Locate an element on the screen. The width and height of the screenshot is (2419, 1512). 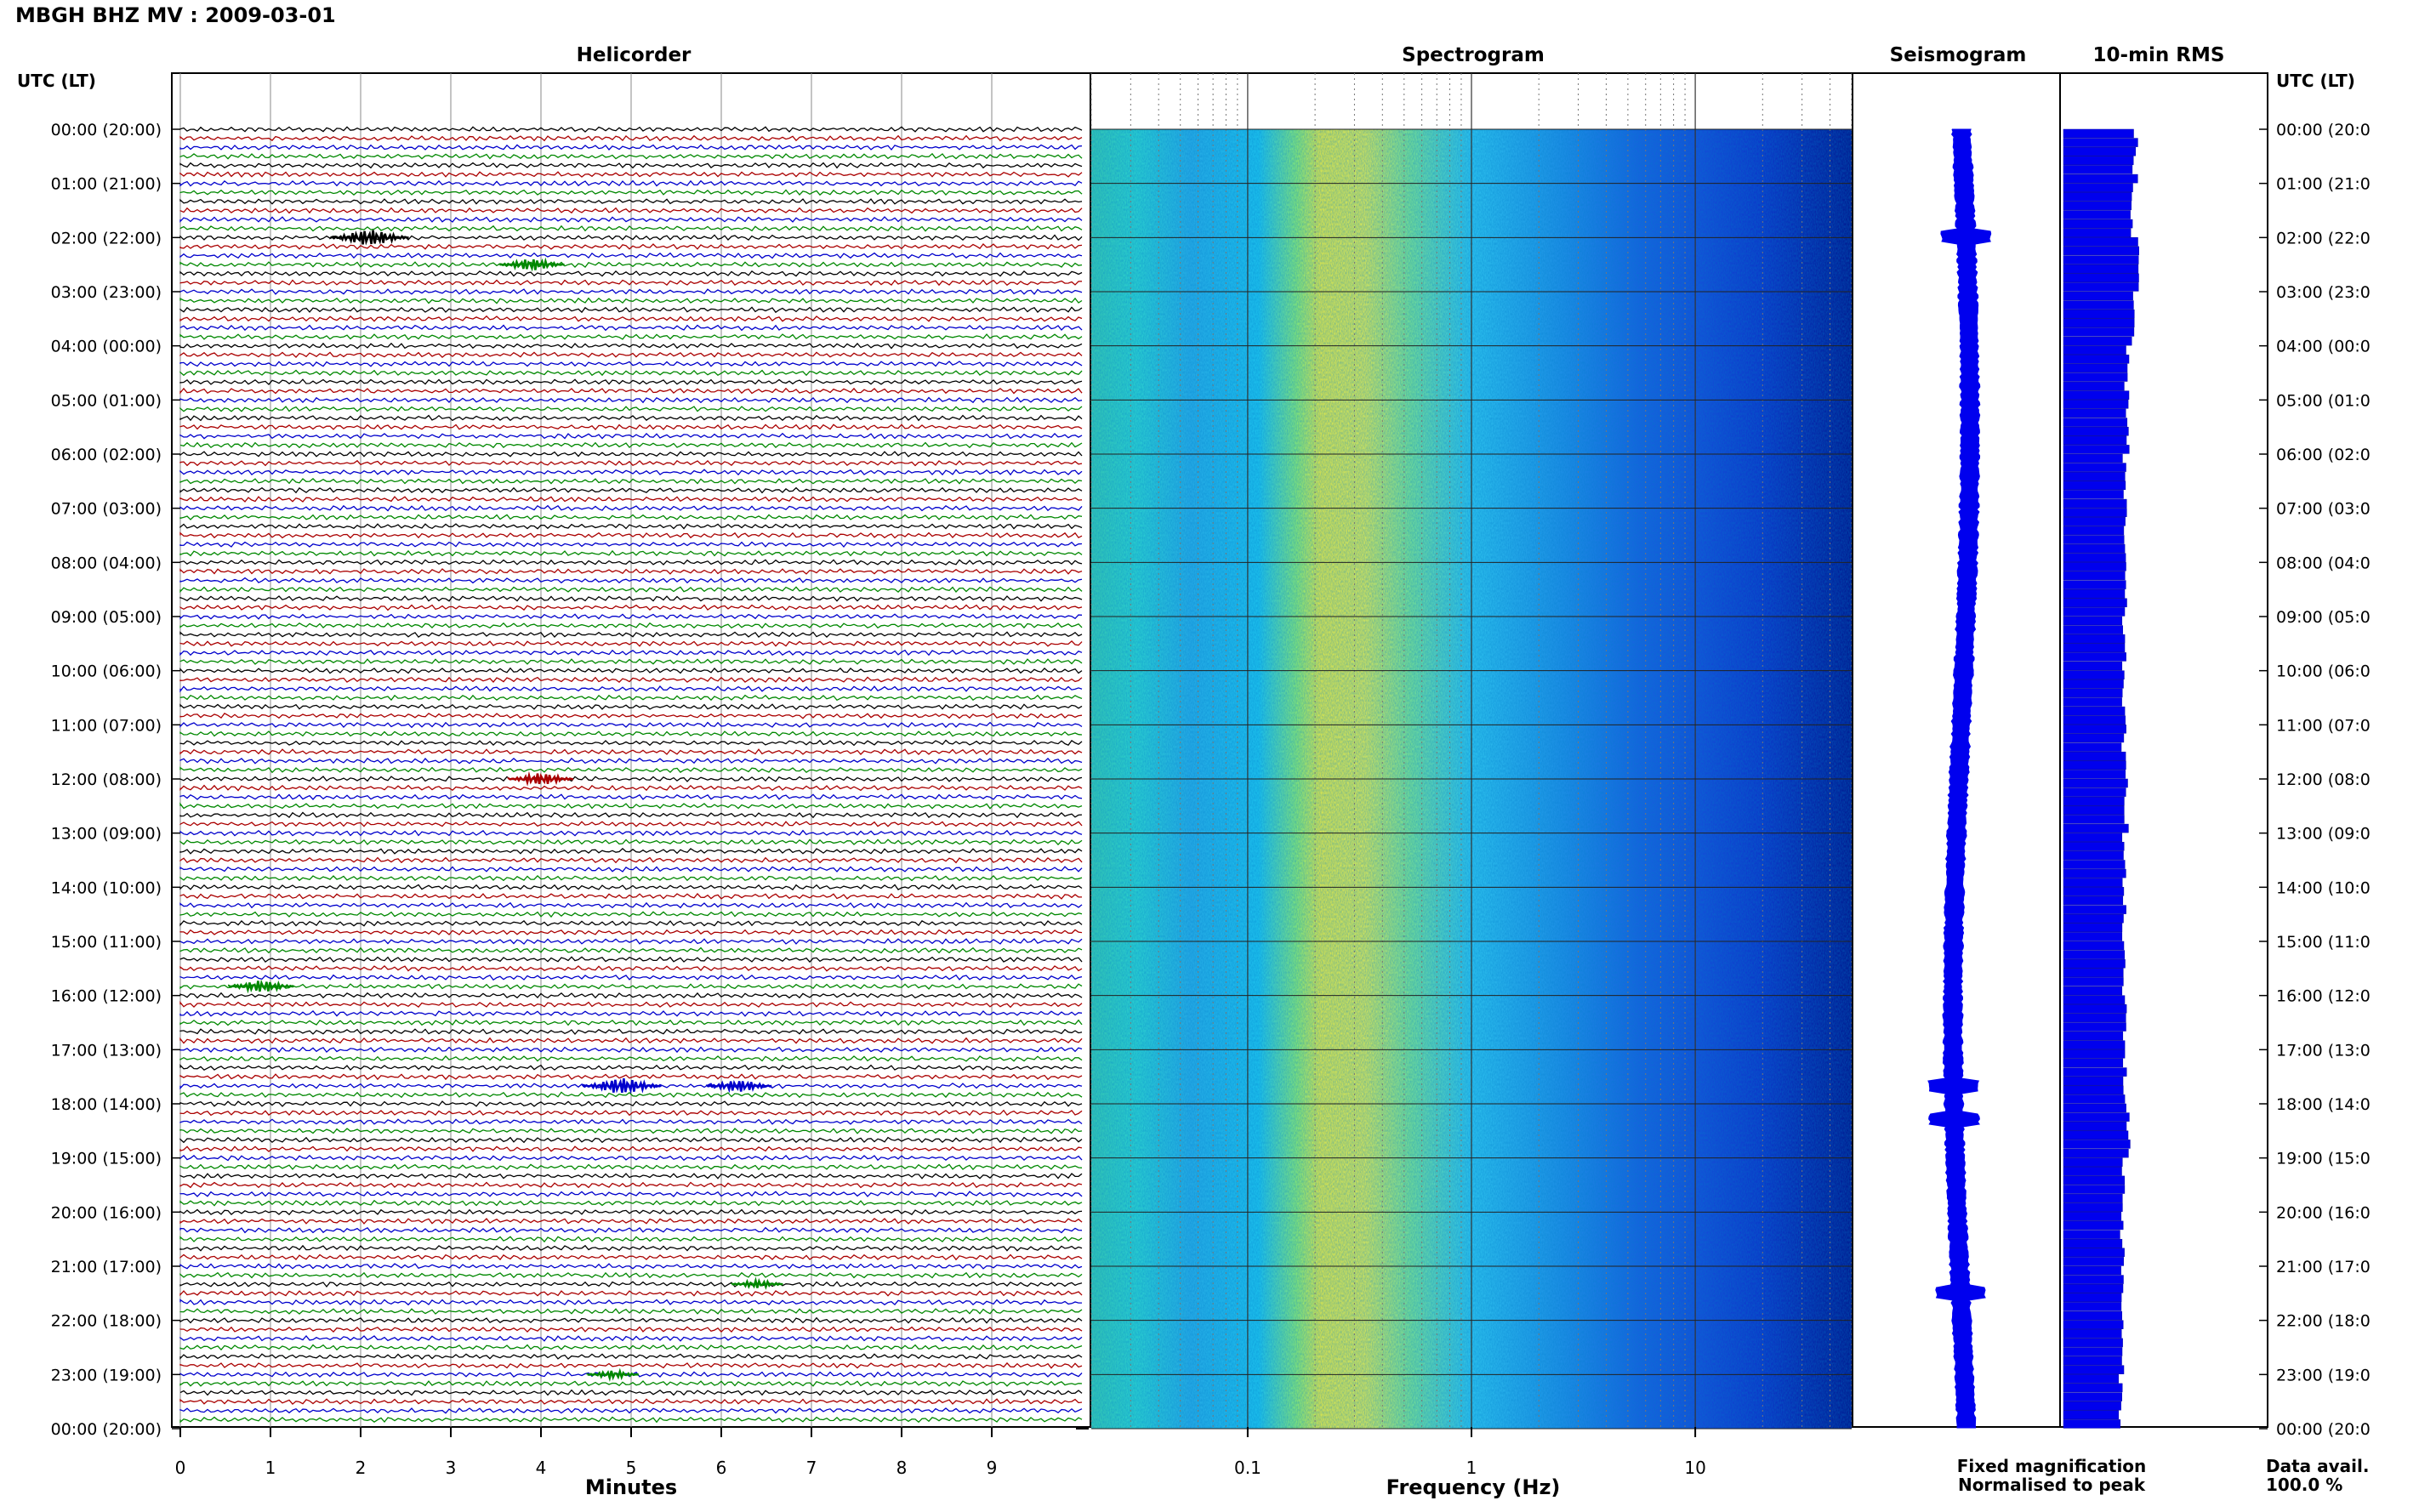
rms-panel is located at coordinates (2163, 750).